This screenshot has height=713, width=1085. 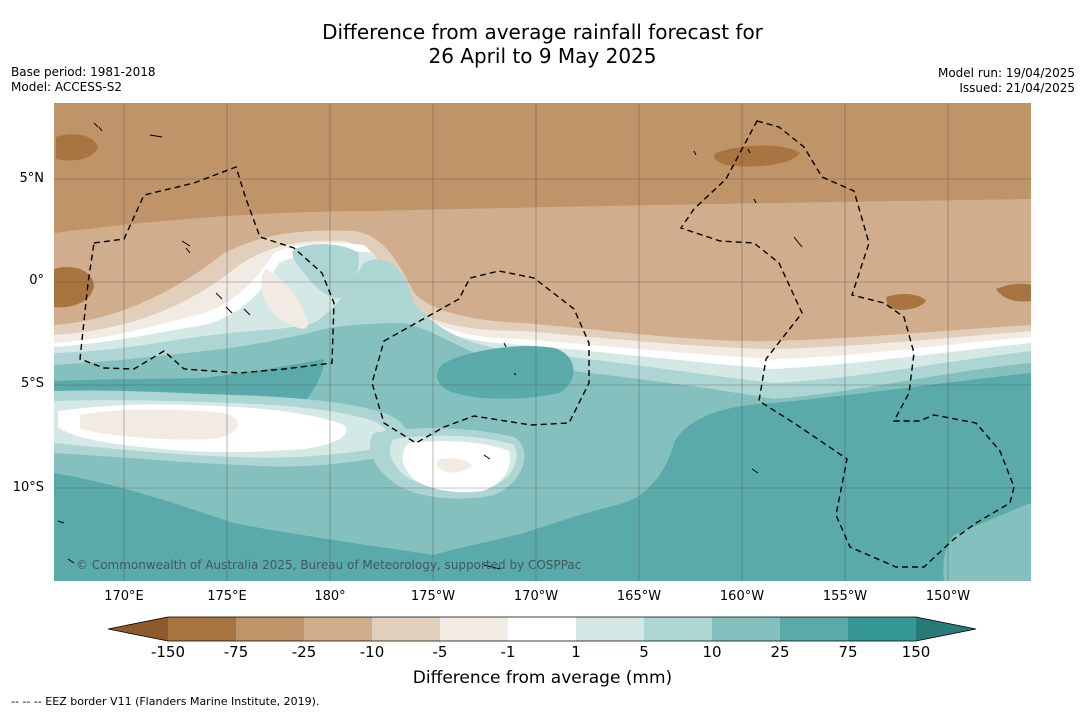 What do you see at coordinates (284, 299) in the screenshot?
I see `zone-n-near-dry` at bounding box center [284, 299].